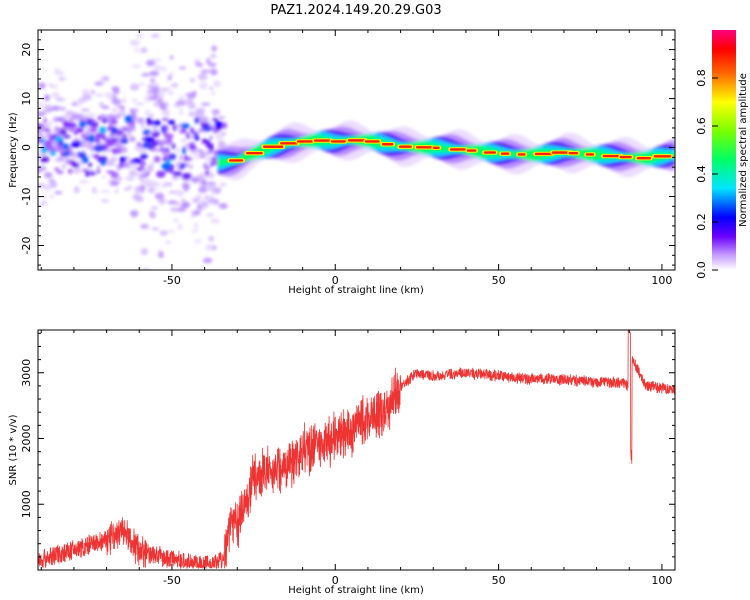 This screenshot has height=600, width=750. What do you see at coordinates (26, 197) in the screenshot?
I see `y-tick-label: -10` at bounding box center [26, 197].